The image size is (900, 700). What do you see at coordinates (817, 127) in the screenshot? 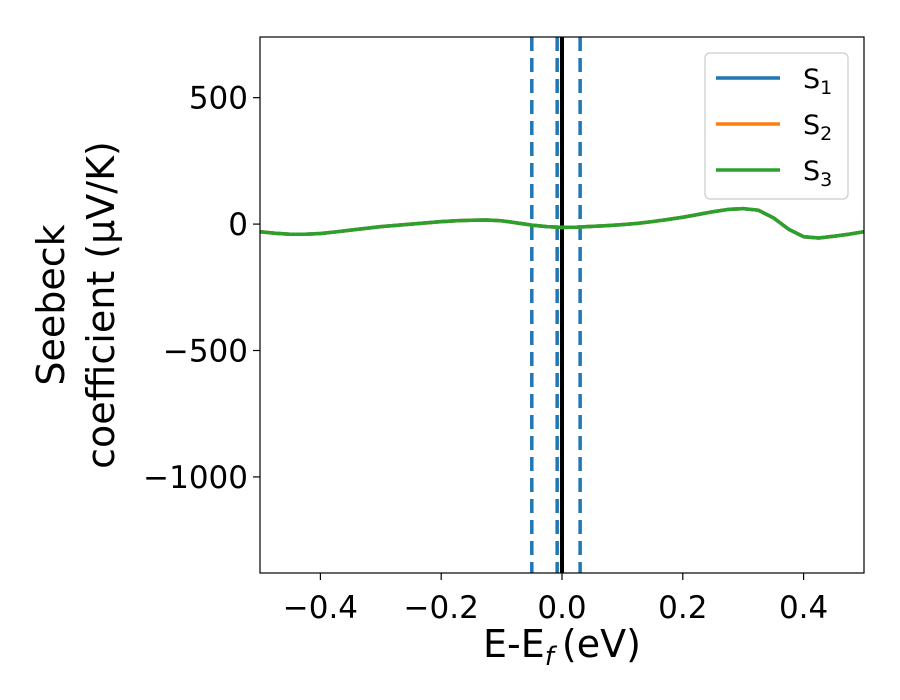
I see `legend-label-s2: S2` at bounding box center [817, 127].